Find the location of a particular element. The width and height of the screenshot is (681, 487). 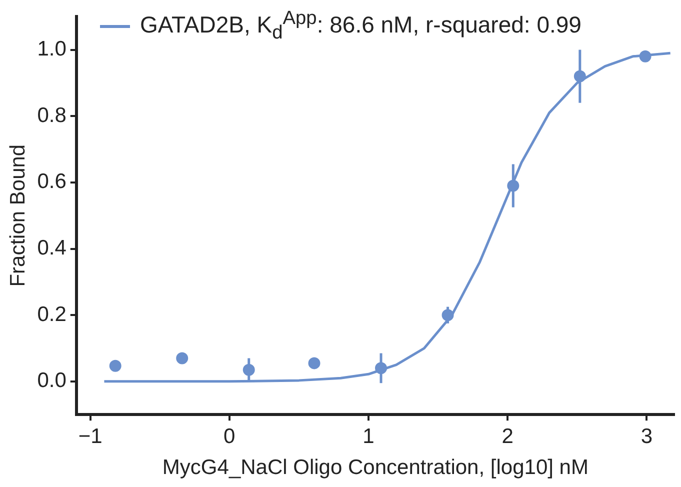

y-tick-label: 0.2 is located at coordinates (51, 314).